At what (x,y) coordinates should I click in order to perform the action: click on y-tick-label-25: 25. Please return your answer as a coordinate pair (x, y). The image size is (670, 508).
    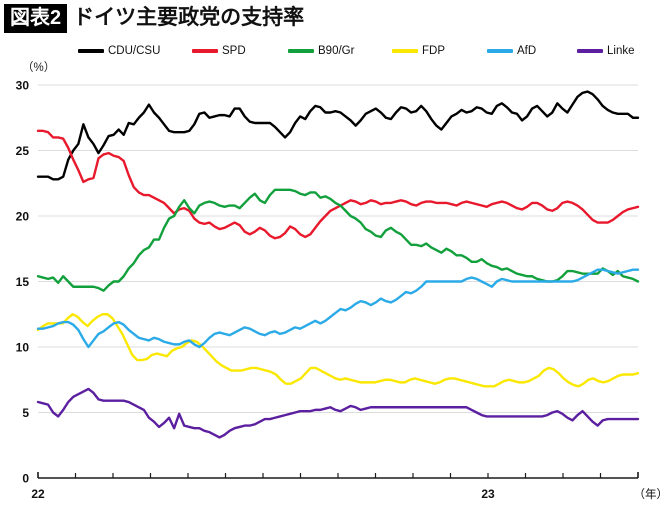
    Looking at the image, I should click on (23, 151).